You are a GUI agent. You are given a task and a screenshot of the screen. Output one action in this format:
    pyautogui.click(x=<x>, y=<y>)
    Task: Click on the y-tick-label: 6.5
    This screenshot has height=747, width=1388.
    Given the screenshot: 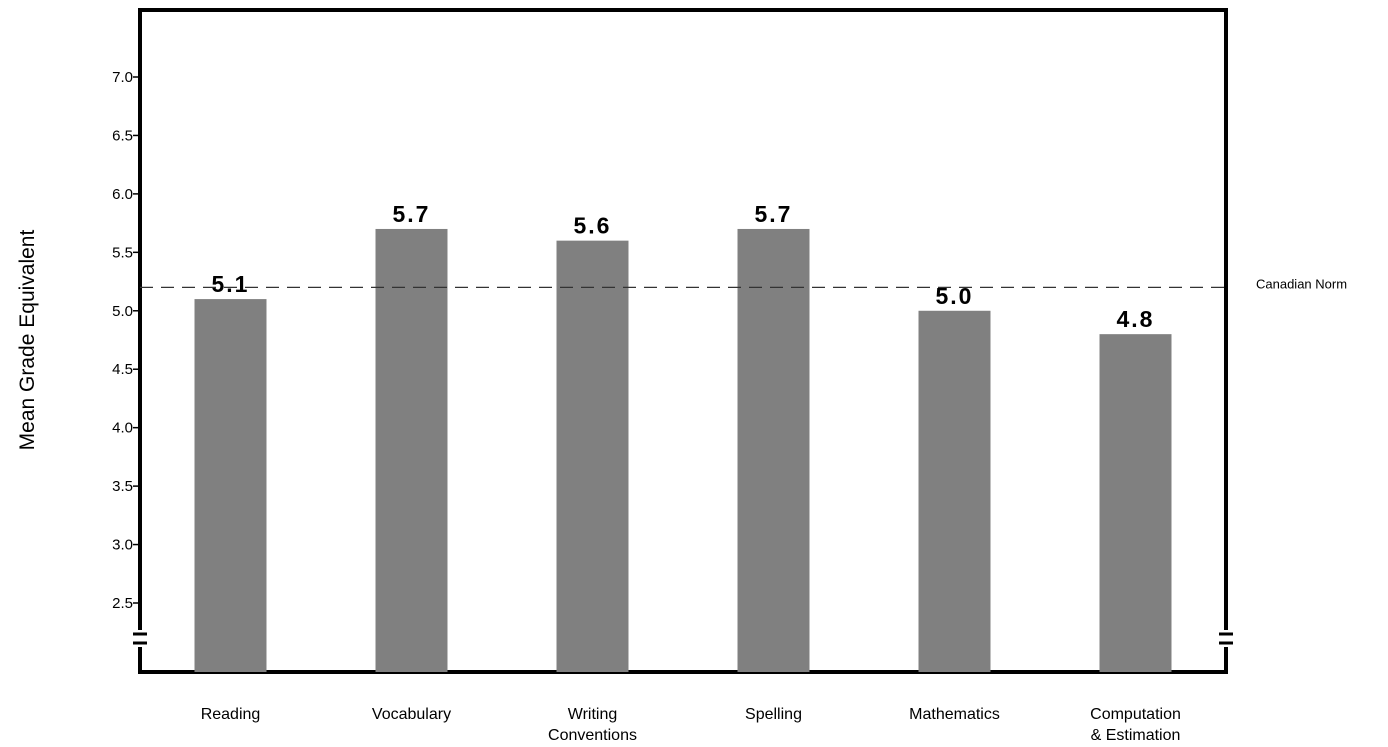 What is the action you would take?
    pyautogui.click(x=122, y=135)
    